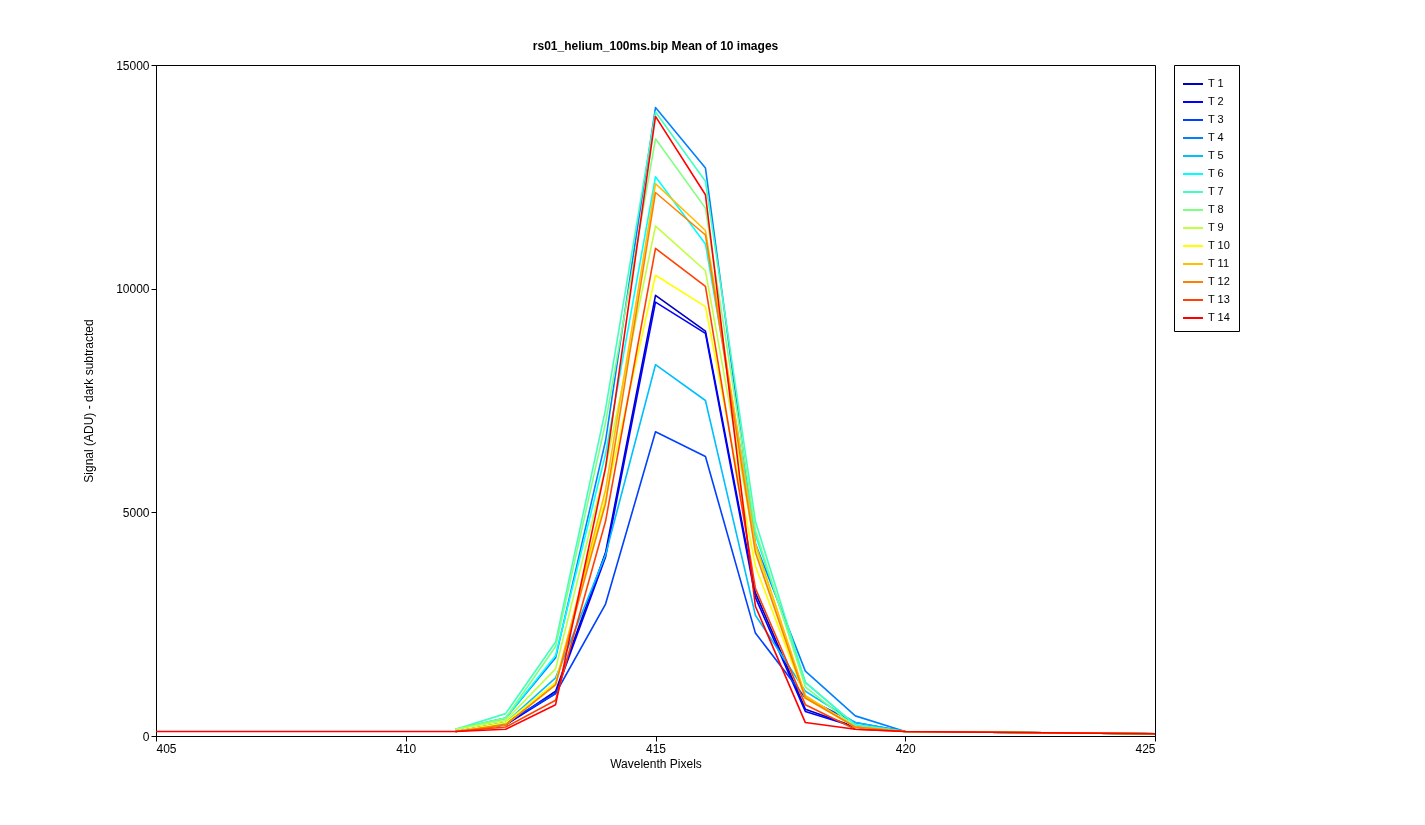 The height and width of the screenshot is (825, 1425). Describe the element at coordinates (1145, 748) in the screenshot. I see `x-tick-label: 425` at that location.